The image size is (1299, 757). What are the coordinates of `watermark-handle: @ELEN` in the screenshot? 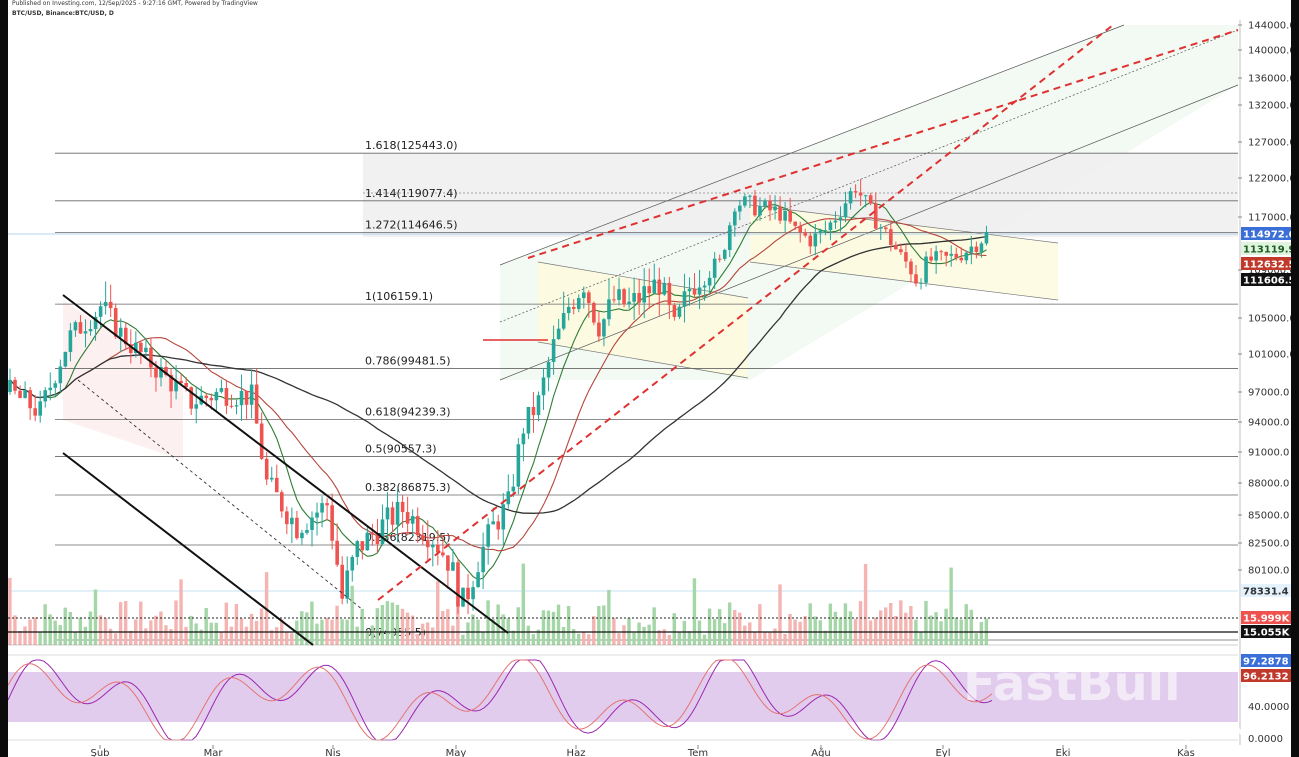 It's located at (1212, 731).